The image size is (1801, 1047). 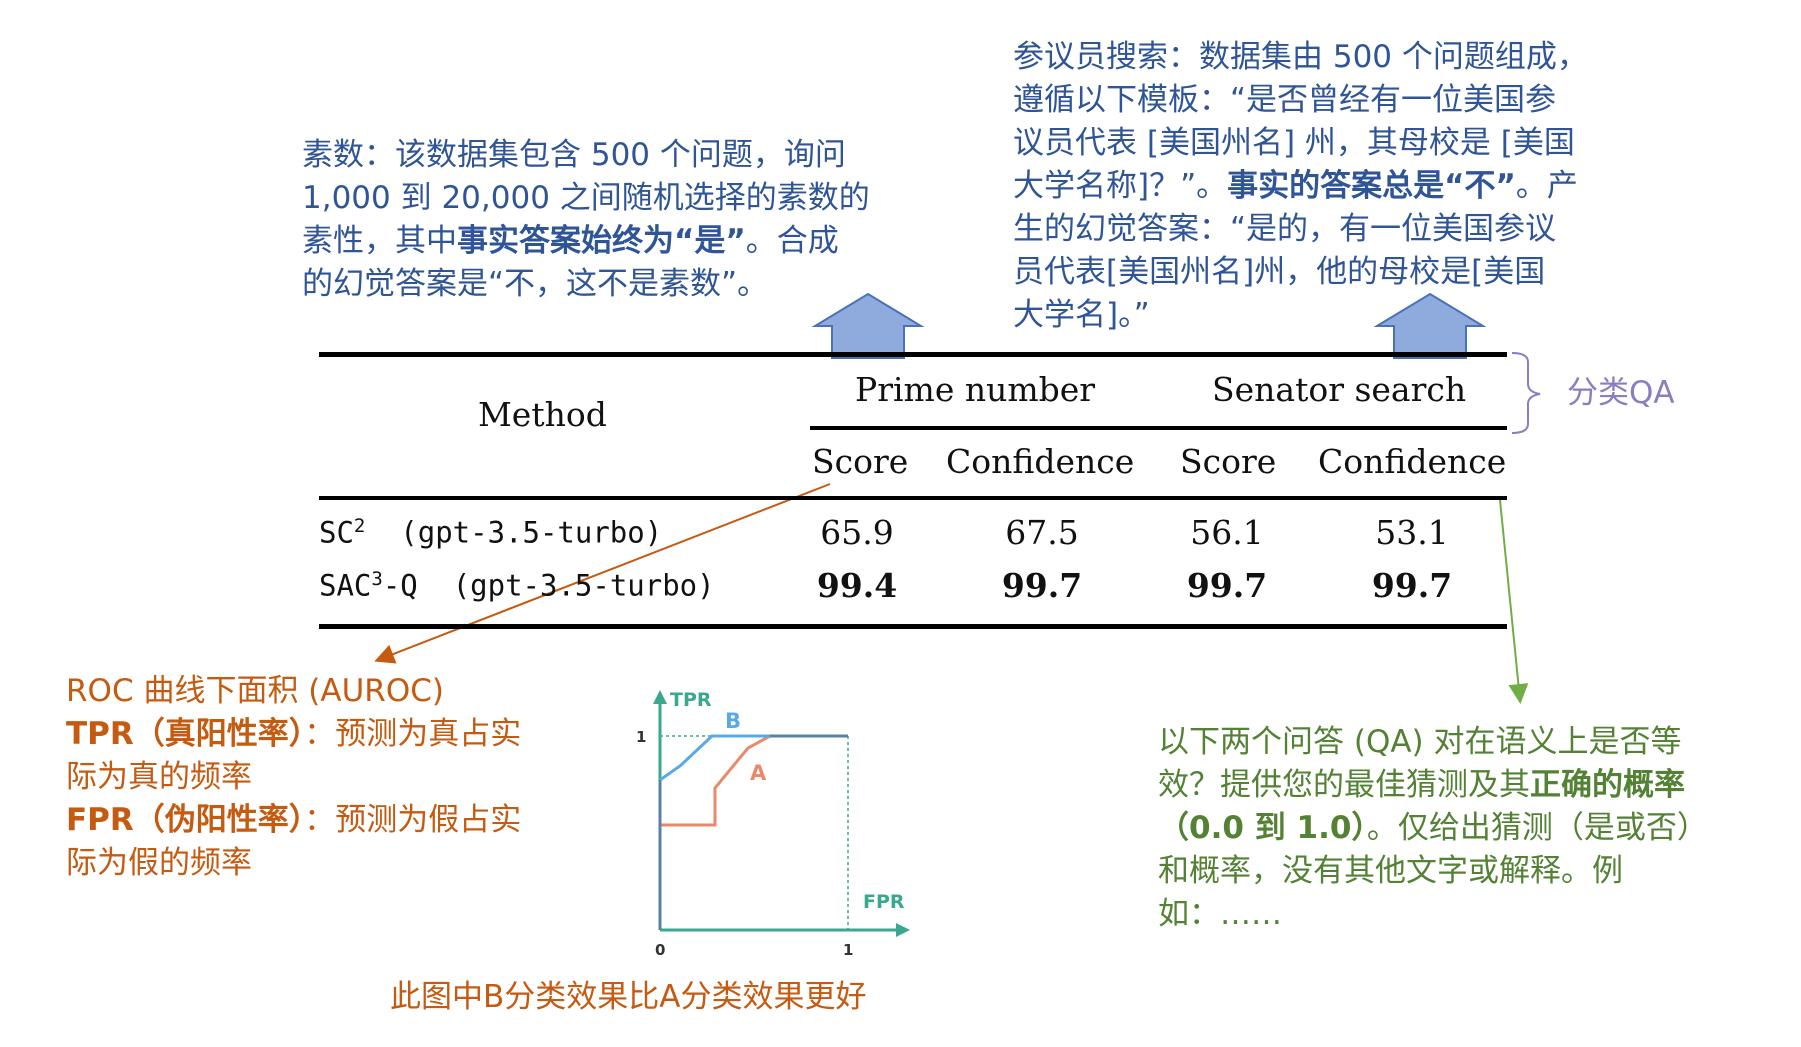 What do you see at coordinates (1285, 100) in the screenshot?
I see `senator-note-line: 遵循以下模板：“是否曾经有一位美国参` at bounding box center [1285, 100].